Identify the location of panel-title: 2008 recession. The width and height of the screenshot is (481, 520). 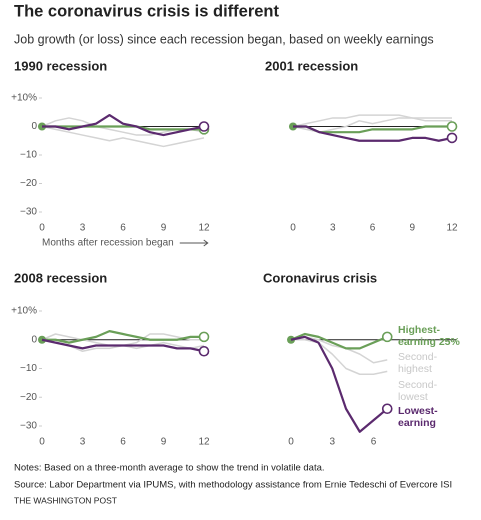
(60, 277).